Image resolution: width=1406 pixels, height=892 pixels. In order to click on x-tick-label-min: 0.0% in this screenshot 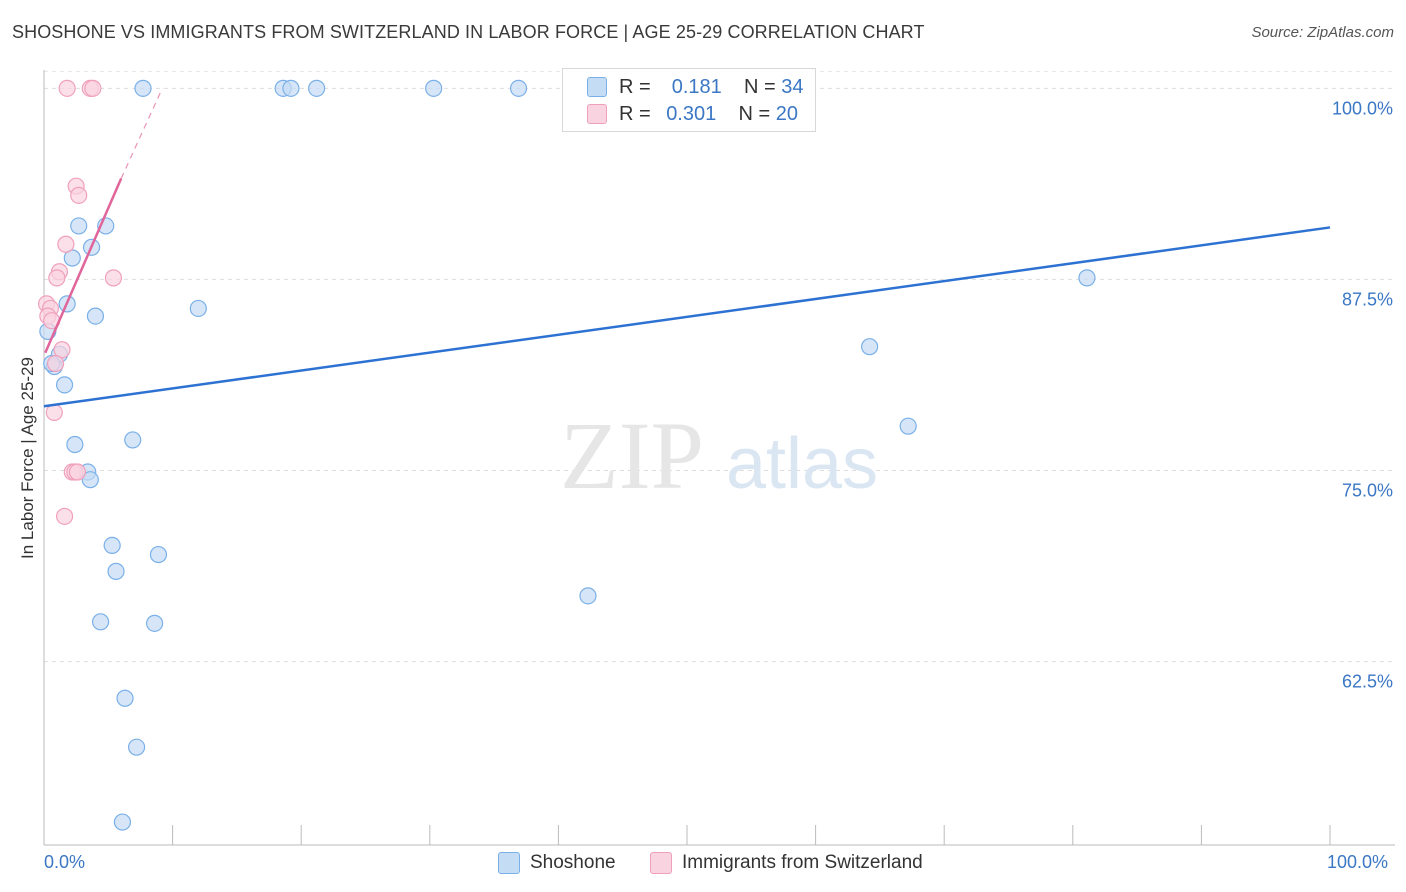, I will do `click(65, 862)`.